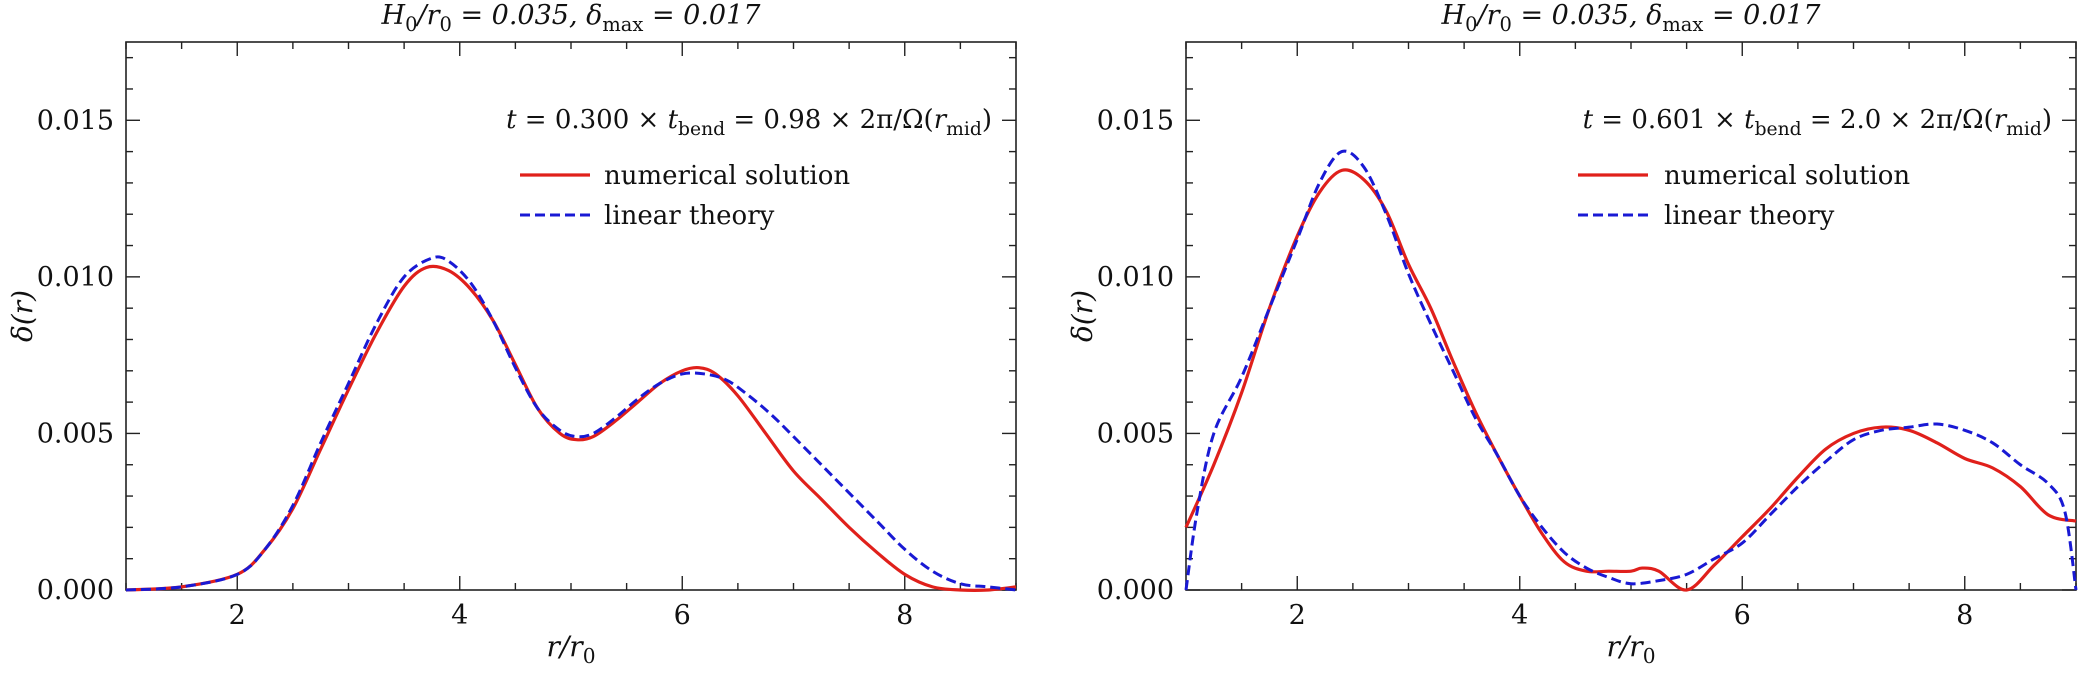  I want to click on time-annotation-text: t = 0.601 × tbend = 2.0 × 2π/Ω(rmid), so click(1817, 122).